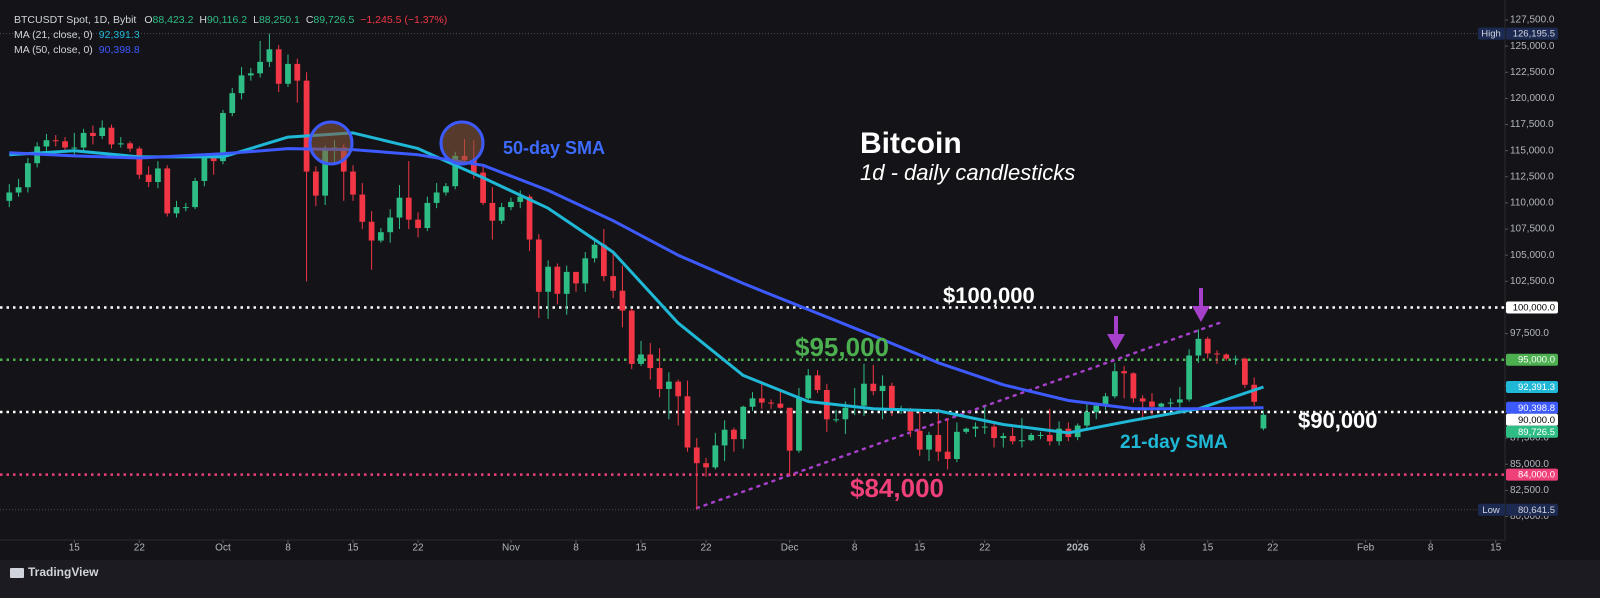 The height and width of the screenshot is (598, 1600). I want to click on y-tick-label: 85,000.0, so click(1529, 464).